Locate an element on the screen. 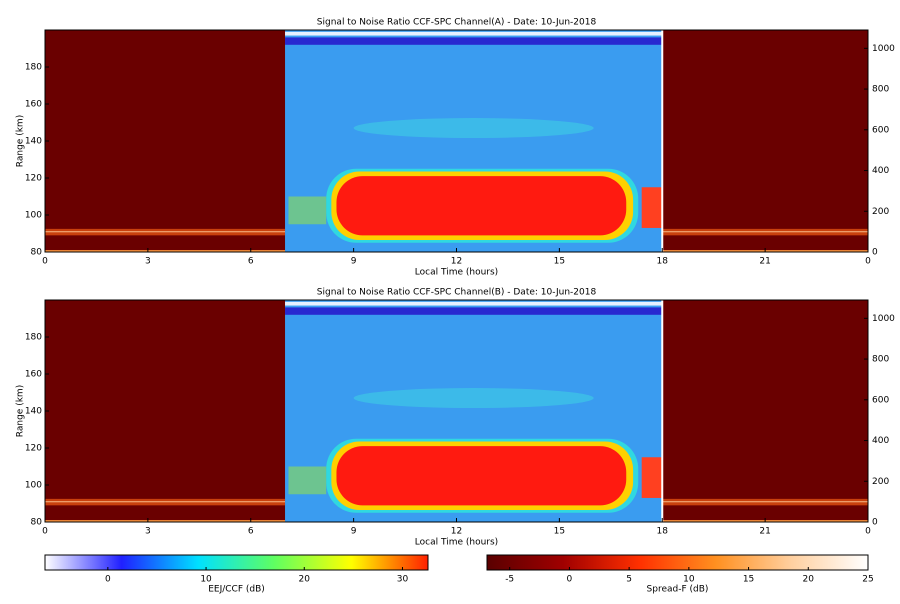 This screenshot has height=604, width=900. colorbar-tick-label: -5 is located at coordinates (509, 580).